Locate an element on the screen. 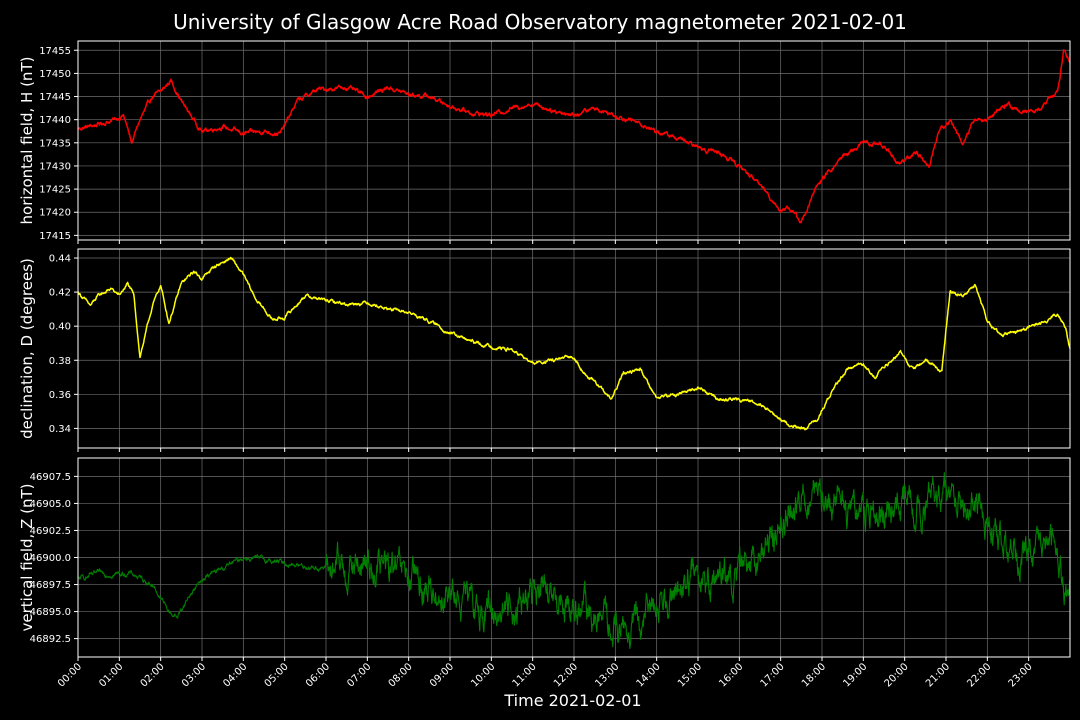  y-tick-label: 17430 is located at coordinates (55, 166).